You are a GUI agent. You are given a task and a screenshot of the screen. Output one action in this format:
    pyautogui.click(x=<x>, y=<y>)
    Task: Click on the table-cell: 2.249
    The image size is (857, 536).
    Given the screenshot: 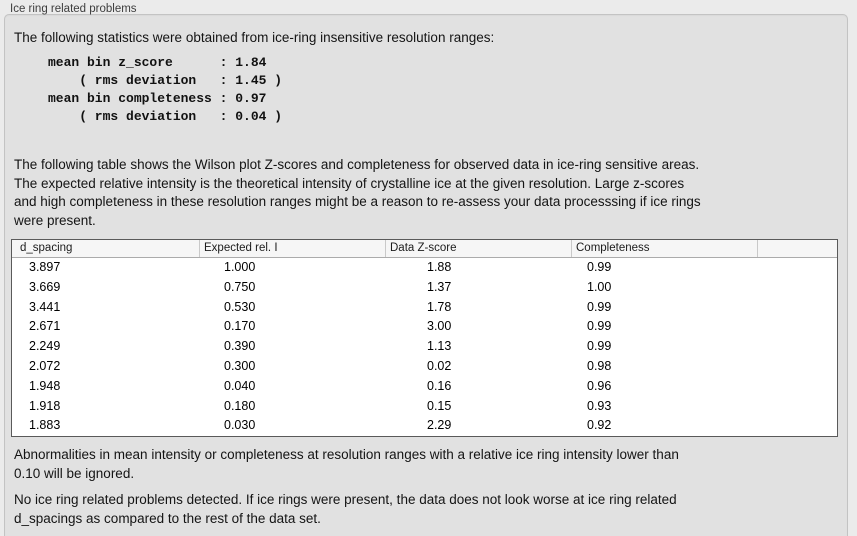 What is the action you would take?
    pyautogui.click(x=45, y=346)
    